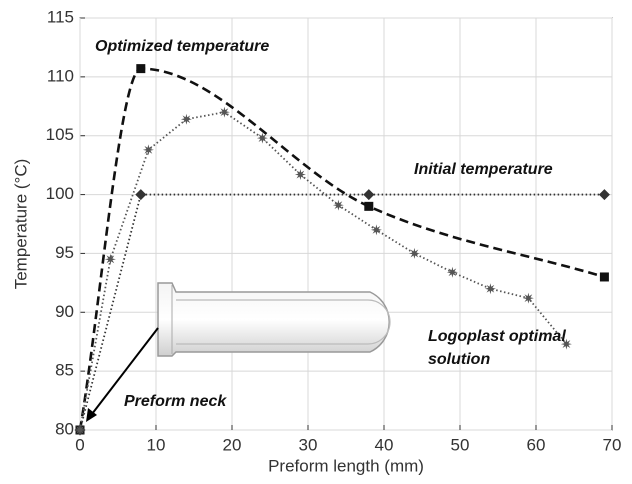 The image size is (632, 484). What do you see at coordinates (232, 444) in the screenshot?
I see `x-tick-label: 20` at bounding box center [232, 444].